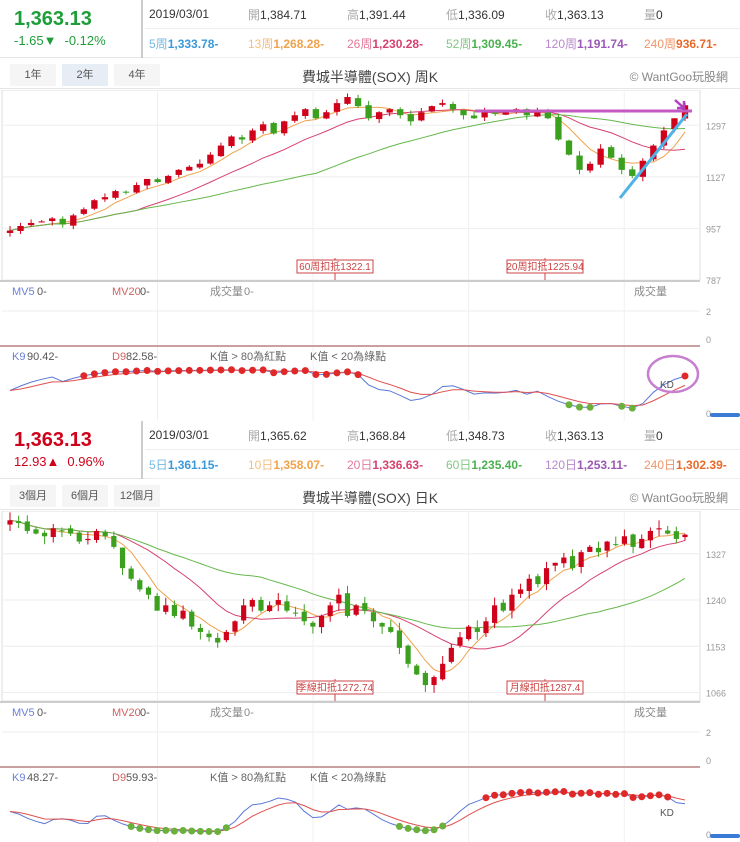 The image size is (740, 842). Describe the element at coordinates (85, 496) in the screenshot. I see `tab-period: 6個月` at that location.